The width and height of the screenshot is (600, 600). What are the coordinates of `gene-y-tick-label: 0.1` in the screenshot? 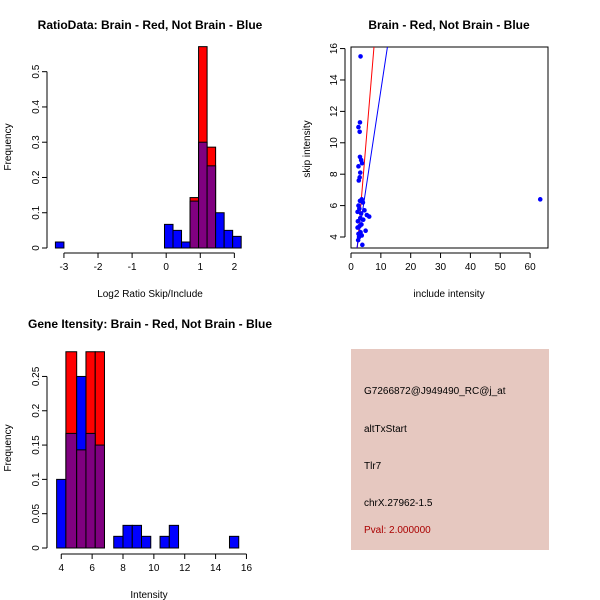 It's located at (36, 479).